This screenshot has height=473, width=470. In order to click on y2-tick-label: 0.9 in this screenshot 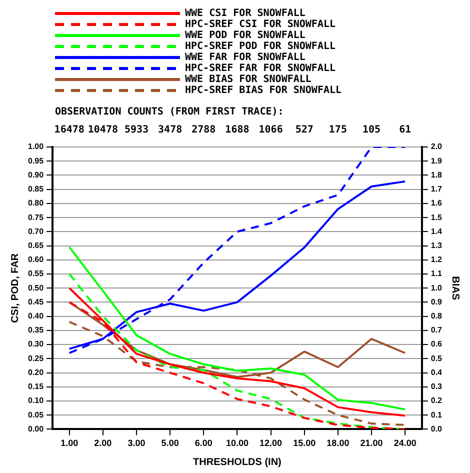, I will do `click(436, 301)`.